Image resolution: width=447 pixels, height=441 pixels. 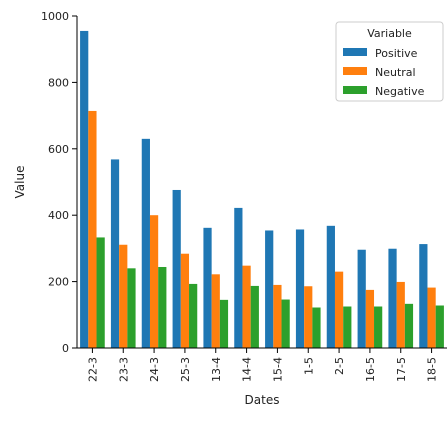 What do you see at coordinates (247, 369) in the screenshot?
I see `x-tick-label: 14-4` at bounding box center [247, 369].